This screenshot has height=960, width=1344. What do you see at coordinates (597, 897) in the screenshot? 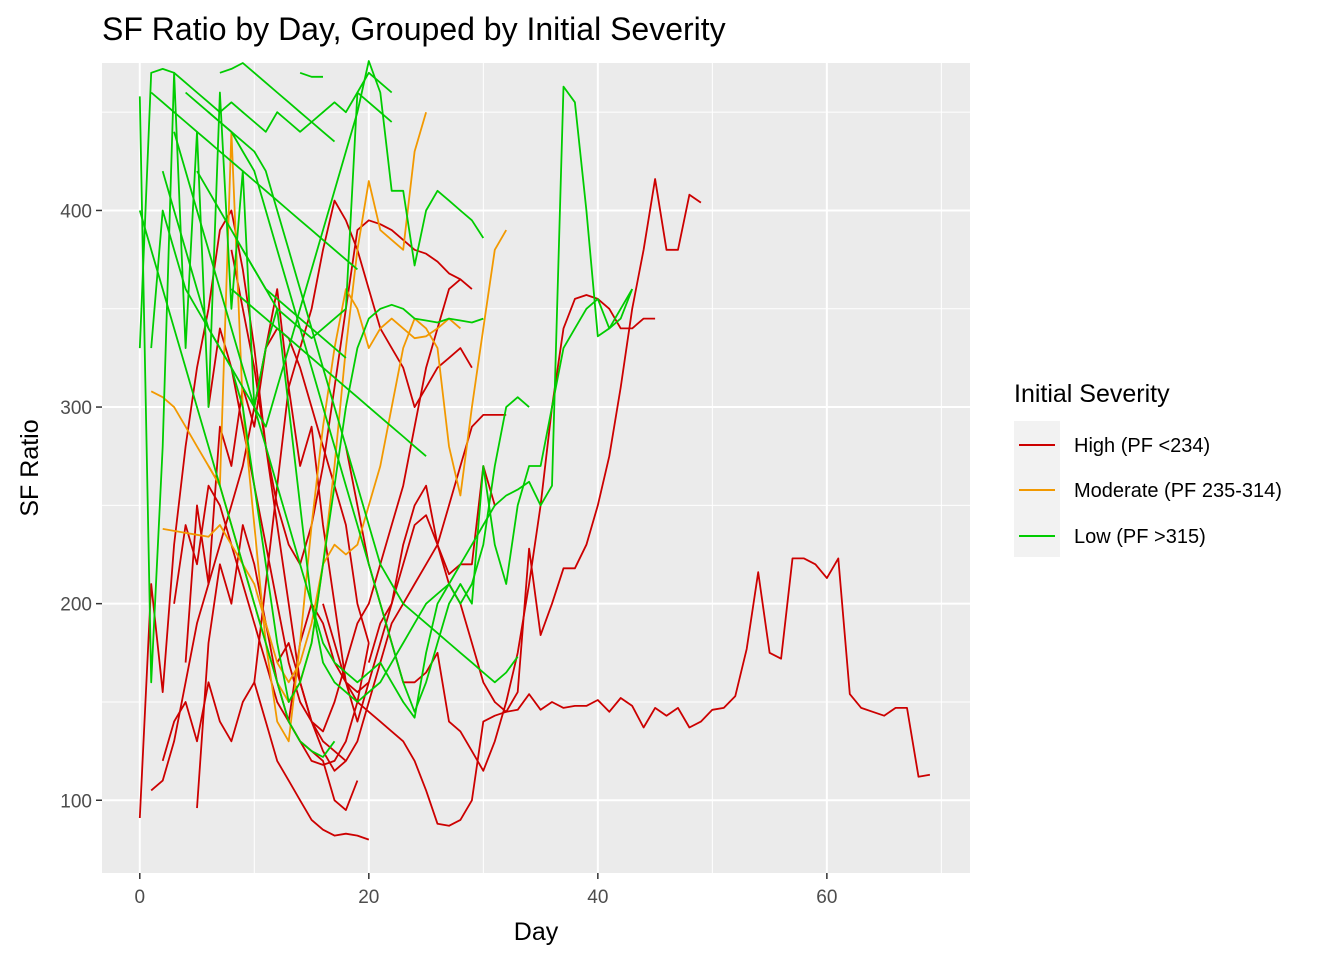
I see `x-tick-label: 40` at bounding box center [597, 897].